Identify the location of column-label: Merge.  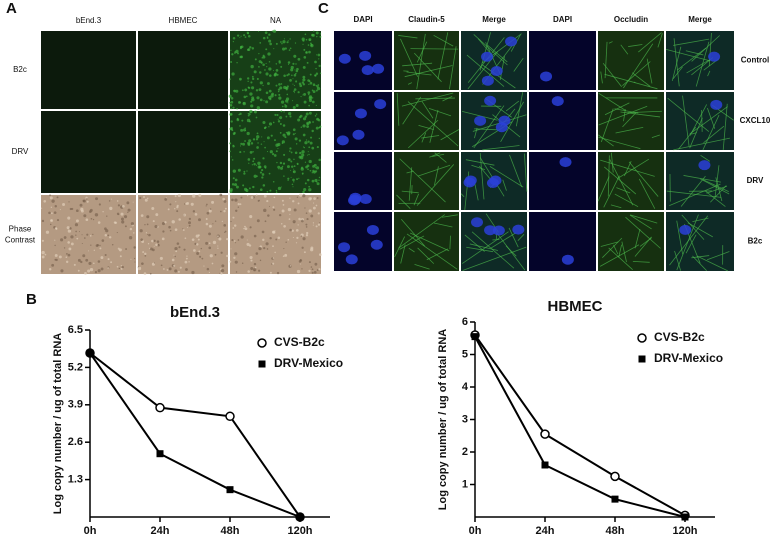
(700, 19).